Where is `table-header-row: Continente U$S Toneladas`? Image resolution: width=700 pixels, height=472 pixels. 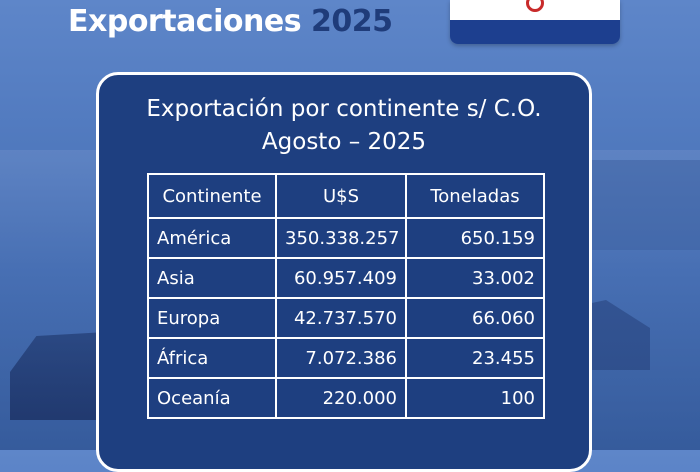 table-header-row: Continente U$S Toneladas is located at coordinates (346, 196).